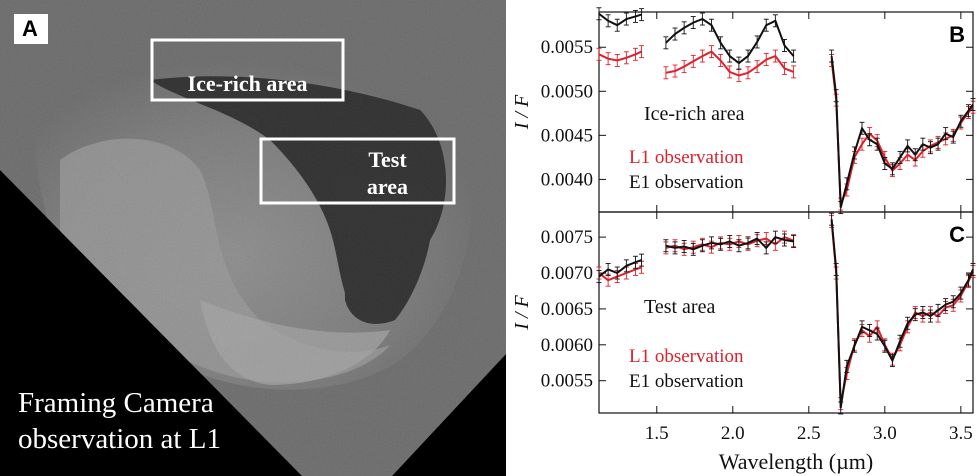 The image size is (977, 476). What do you see at coordinates (657, 433) in the screenshot?
I see `x-tick-label: 1.5` at bounding box center [657, 433].